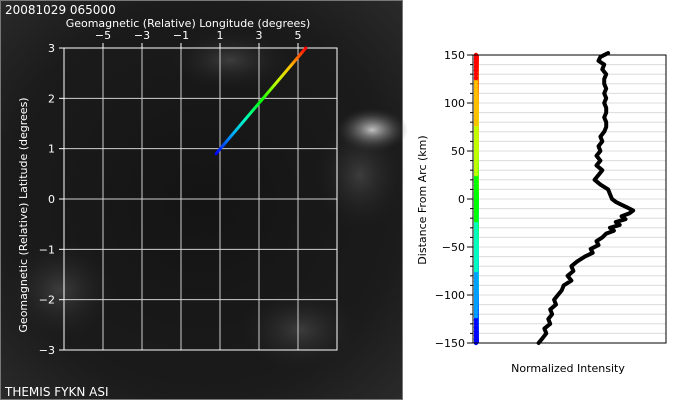 This screenshot has height=400, width=700. I want to click on map-y-tick-label: 2, so click(51, 98).